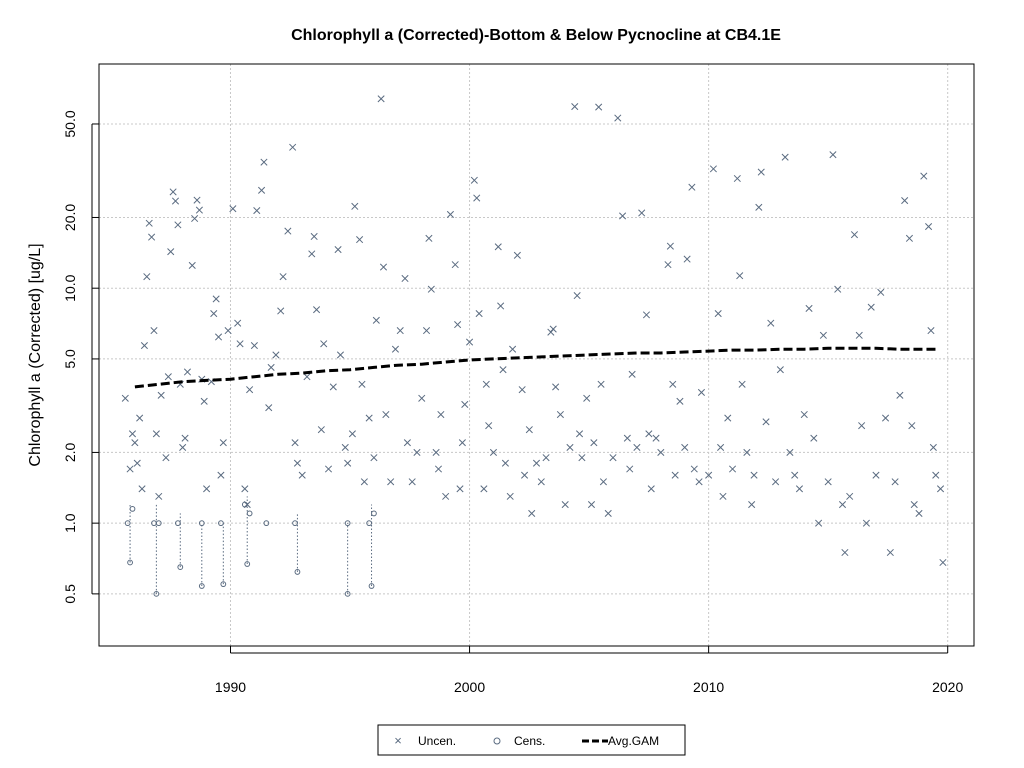  I want to click on x-tick-label: 1990, so click(230, 687).